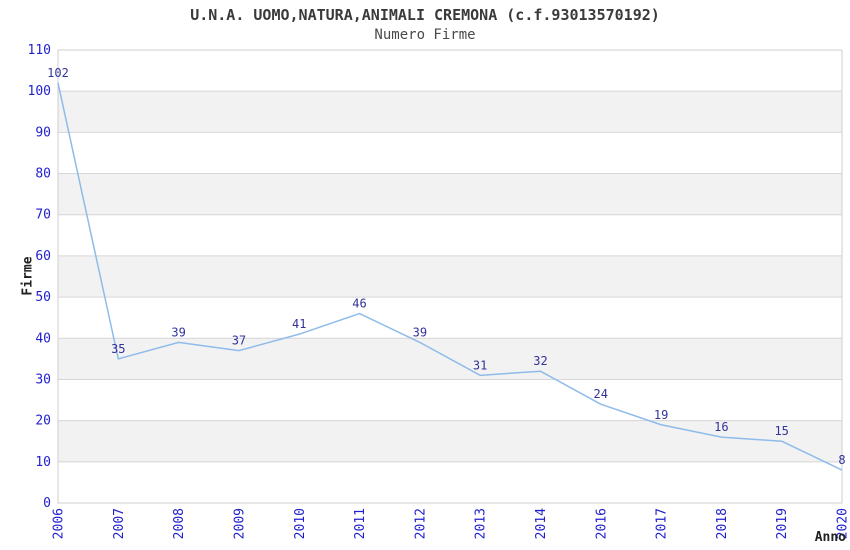 The image size is (850, 550). What do you see at coordinates (830, 537) in the screenshot?
I see `x-axis-title: Anno` at bounding box center [830, 537].